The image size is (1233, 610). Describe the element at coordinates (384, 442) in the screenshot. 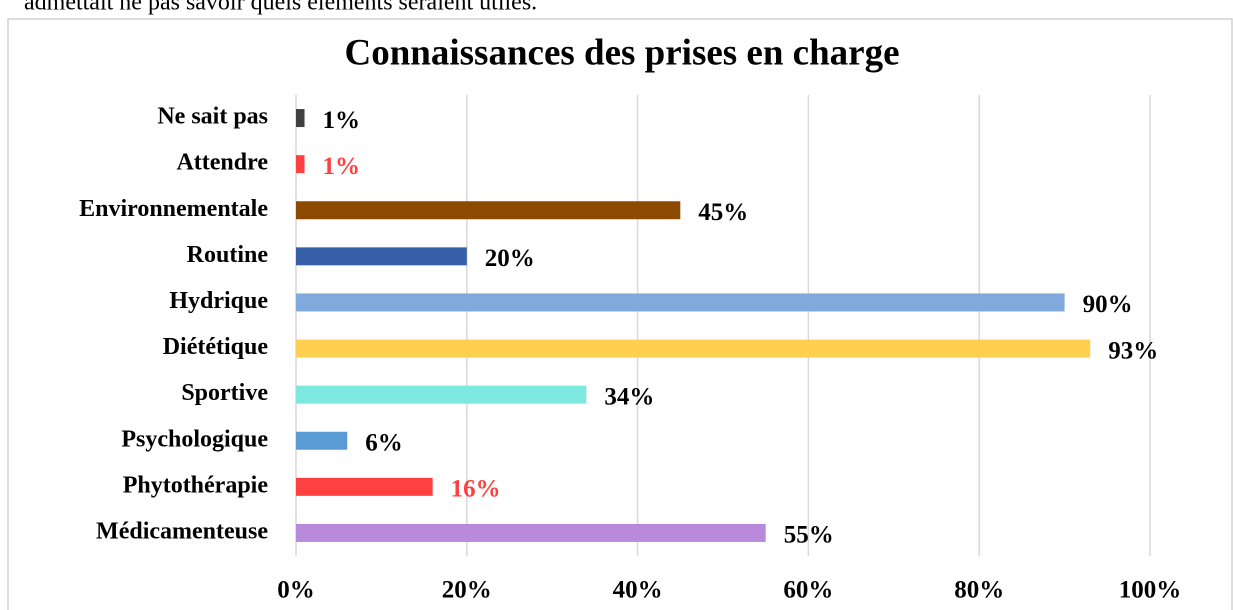

I see `value-label: 6%` at that location.